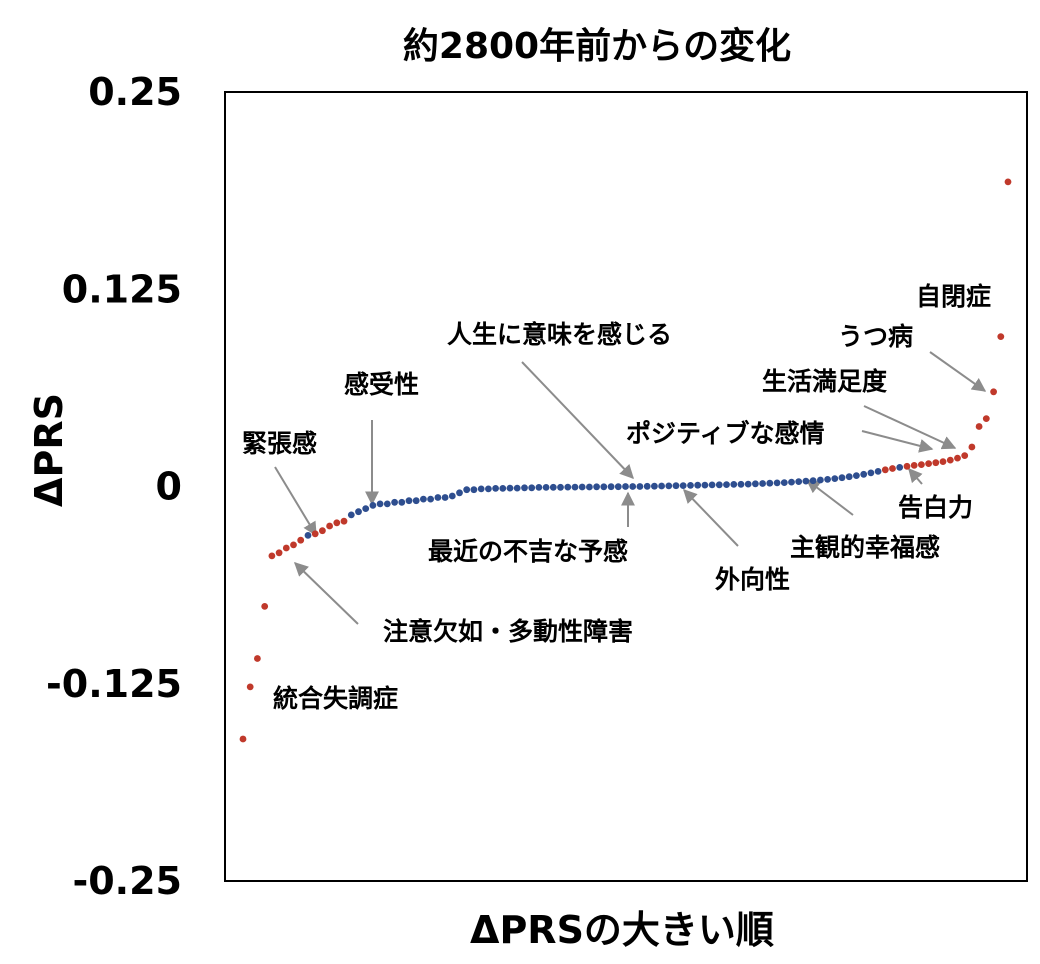 This screenshot has height=964, width=1040. I want to click on chart-title: 約2800年前からの変化, so click(597, 46).